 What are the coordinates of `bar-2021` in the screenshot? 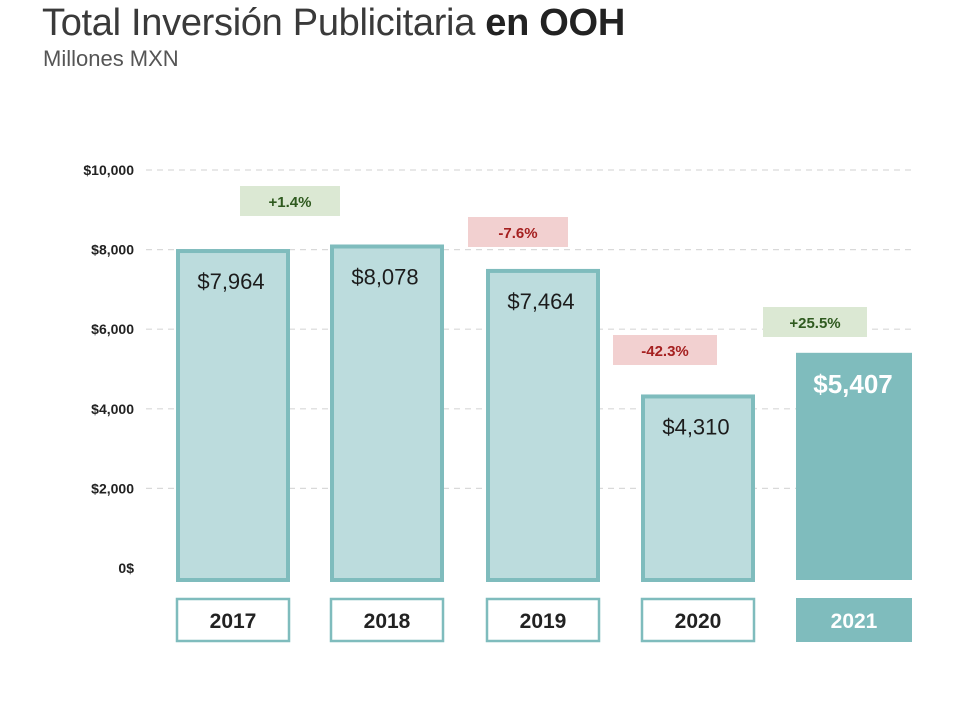 It's located at (854, 466).